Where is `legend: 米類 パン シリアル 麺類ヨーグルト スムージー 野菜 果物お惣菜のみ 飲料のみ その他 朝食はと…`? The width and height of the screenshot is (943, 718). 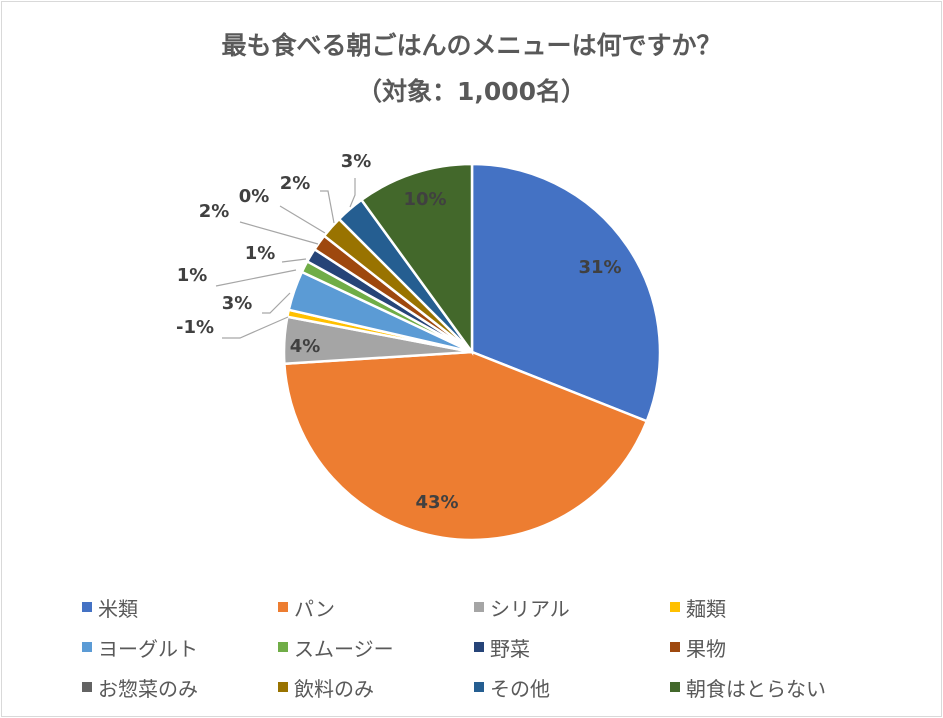 legend: 米類 パン シリアル 麺類ヨーグルト スムージー 野菜 果物お惣菜のみ 飲料のみ その他 朝食はと… is located at coordinates (492, 647).